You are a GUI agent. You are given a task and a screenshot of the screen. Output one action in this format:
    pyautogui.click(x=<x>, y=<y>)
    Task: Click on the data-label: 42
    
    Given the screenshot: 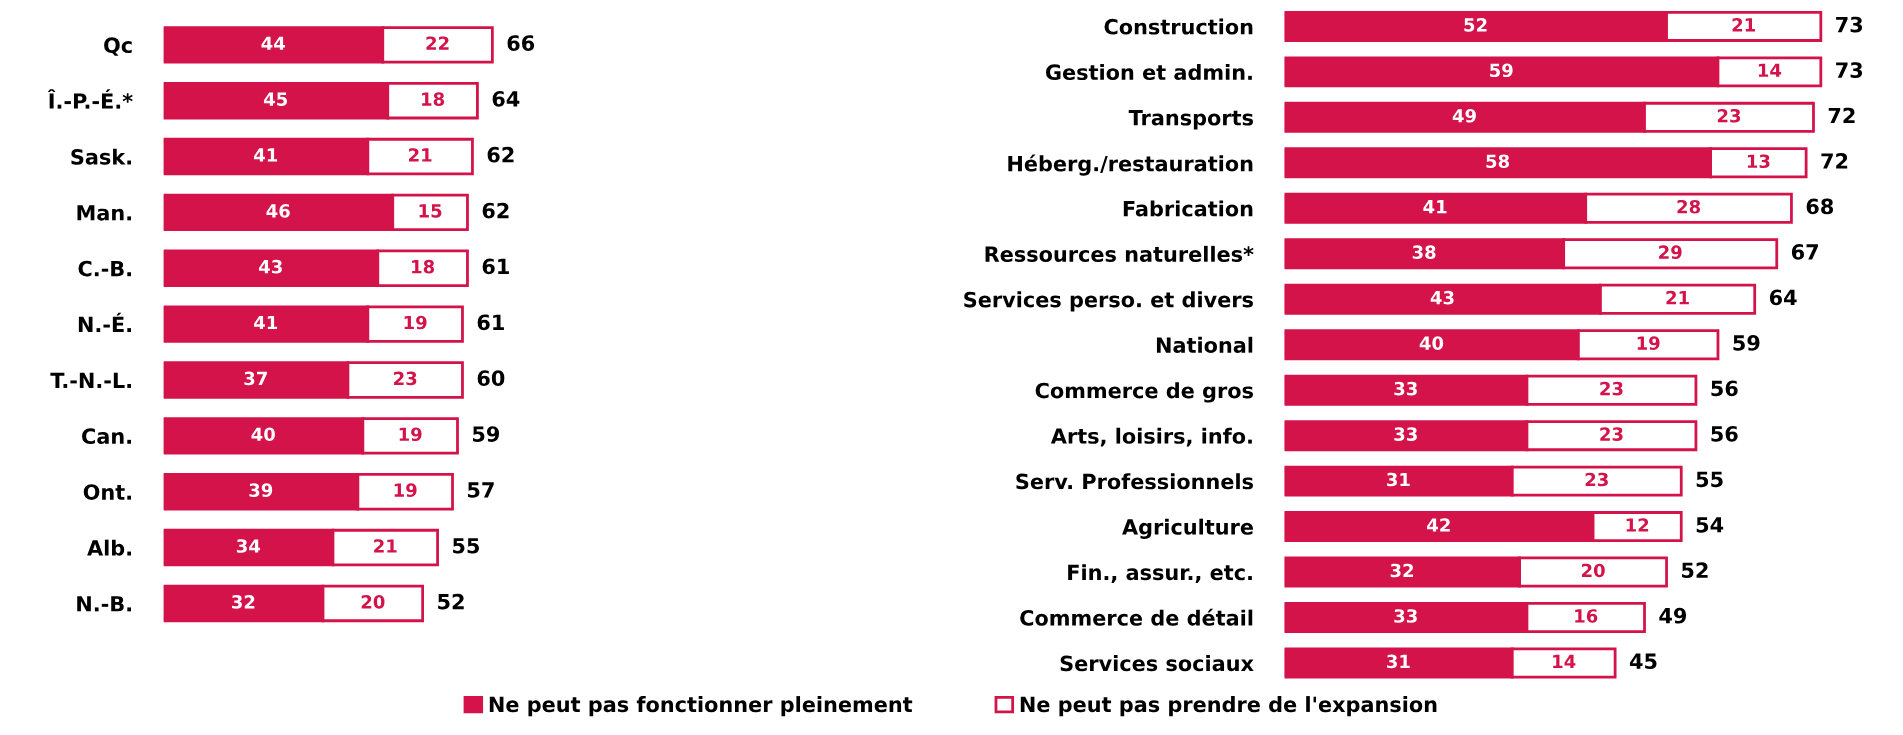 What is the action you would take?
    pyautogui.click(x=1438, y=525)
    